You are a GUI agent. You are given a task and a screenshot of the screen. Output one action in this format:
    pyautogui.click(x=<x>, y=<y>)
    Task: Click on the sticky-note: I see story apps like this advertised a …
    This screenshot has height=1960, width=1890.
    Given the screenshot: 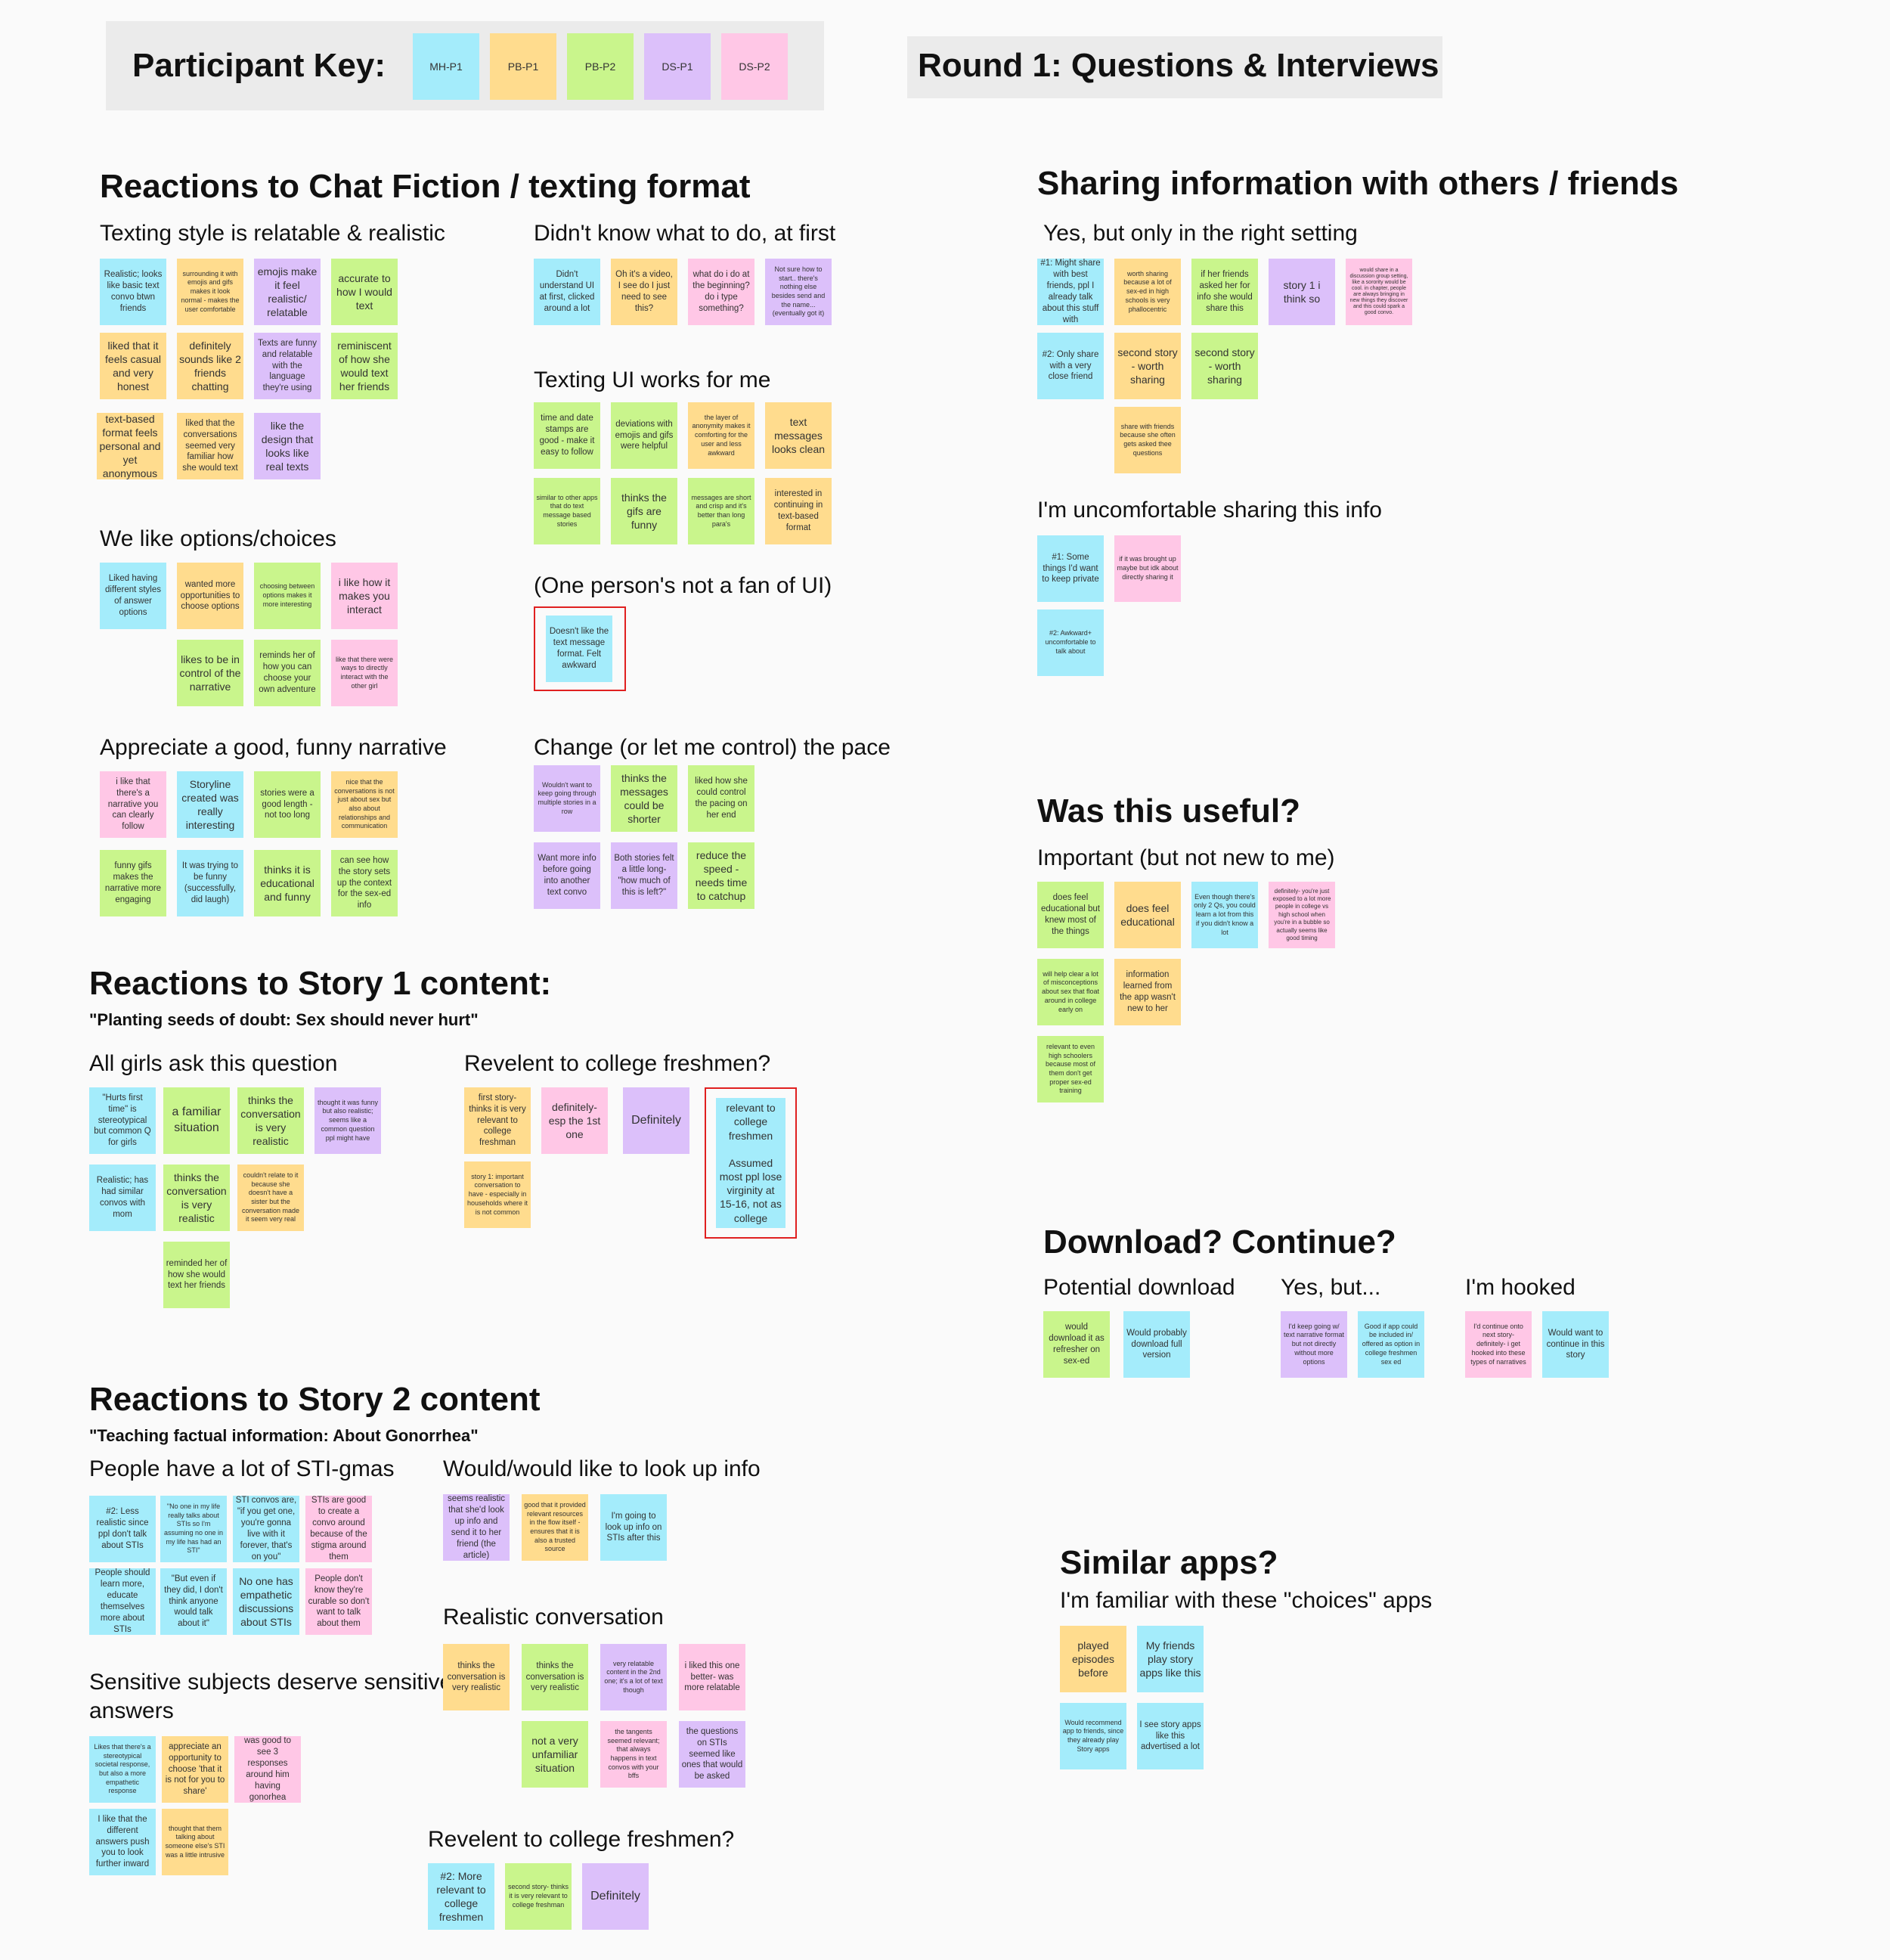 What is the action you would take?
    pyautogui.click(x=1170, y=1736)
    